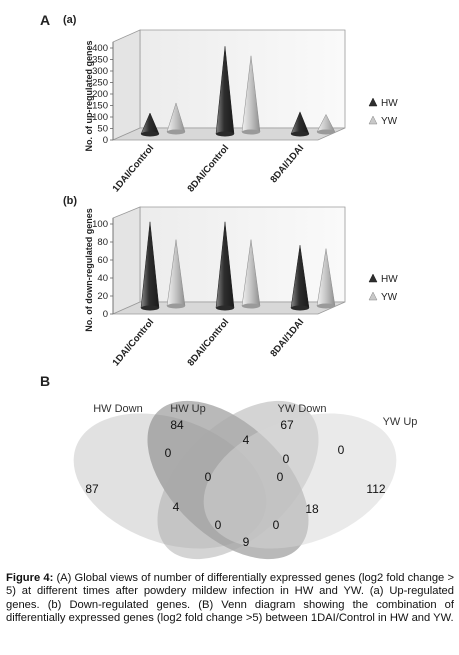 This screenshot has height=655, width=459. Describe the element at coordinates (100, 60) in the screenshot. I see `y-tick-label: 350` at that location.